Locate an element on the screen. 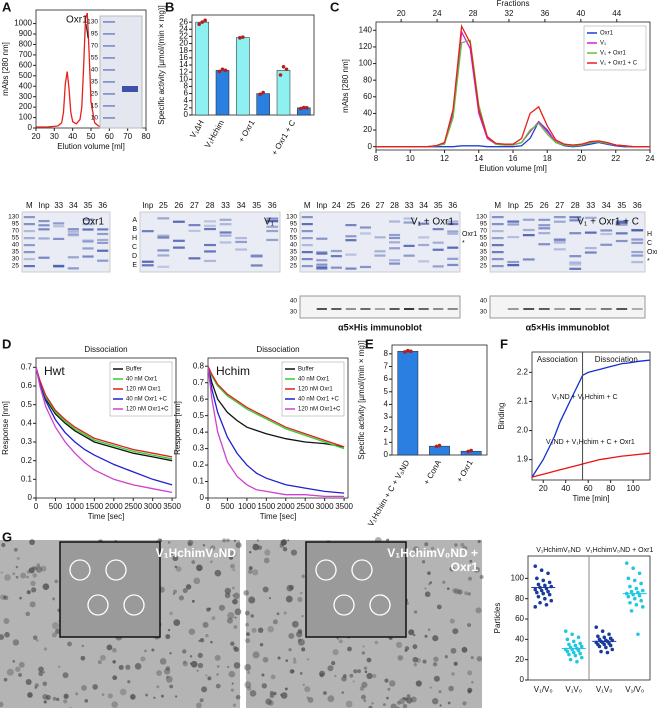 The height and width of the screenshot is (708, 657). x-axis-title: Time [sec] is located at coordinates (106, 516).